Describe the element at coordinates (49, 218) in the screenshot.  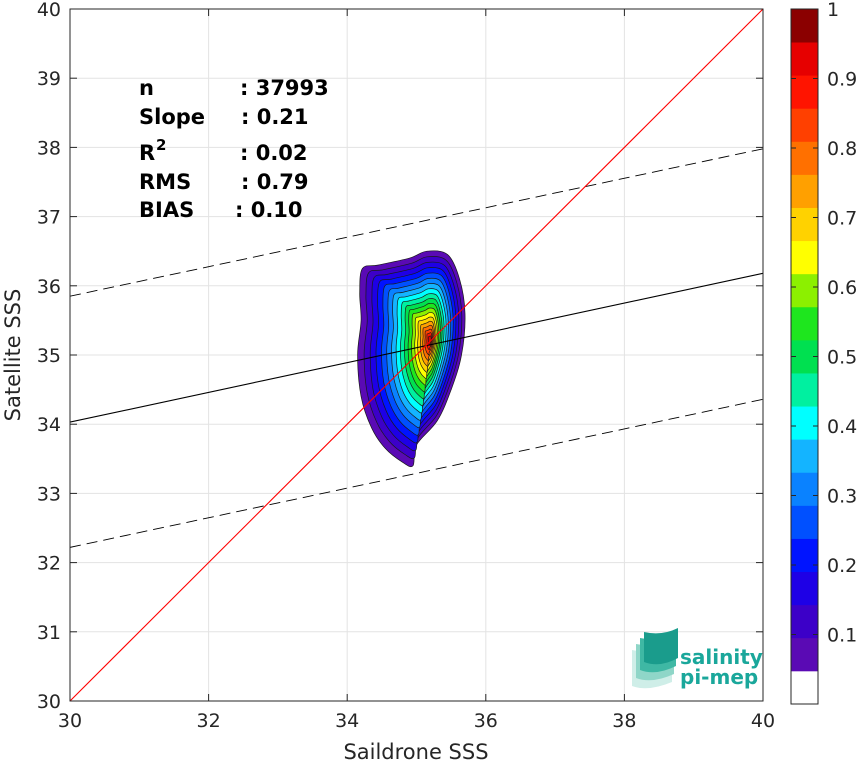
I see `y-tick-label: 37` at that location.